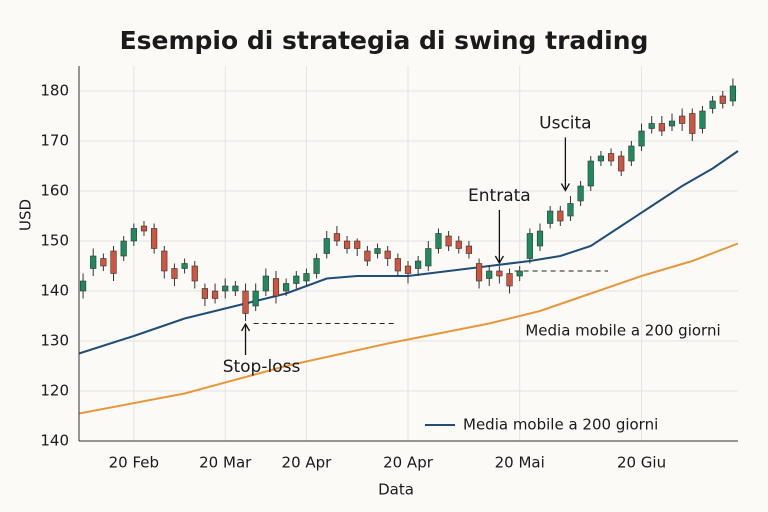  I want to click on y-tick-label: 170, so click(54, 141).